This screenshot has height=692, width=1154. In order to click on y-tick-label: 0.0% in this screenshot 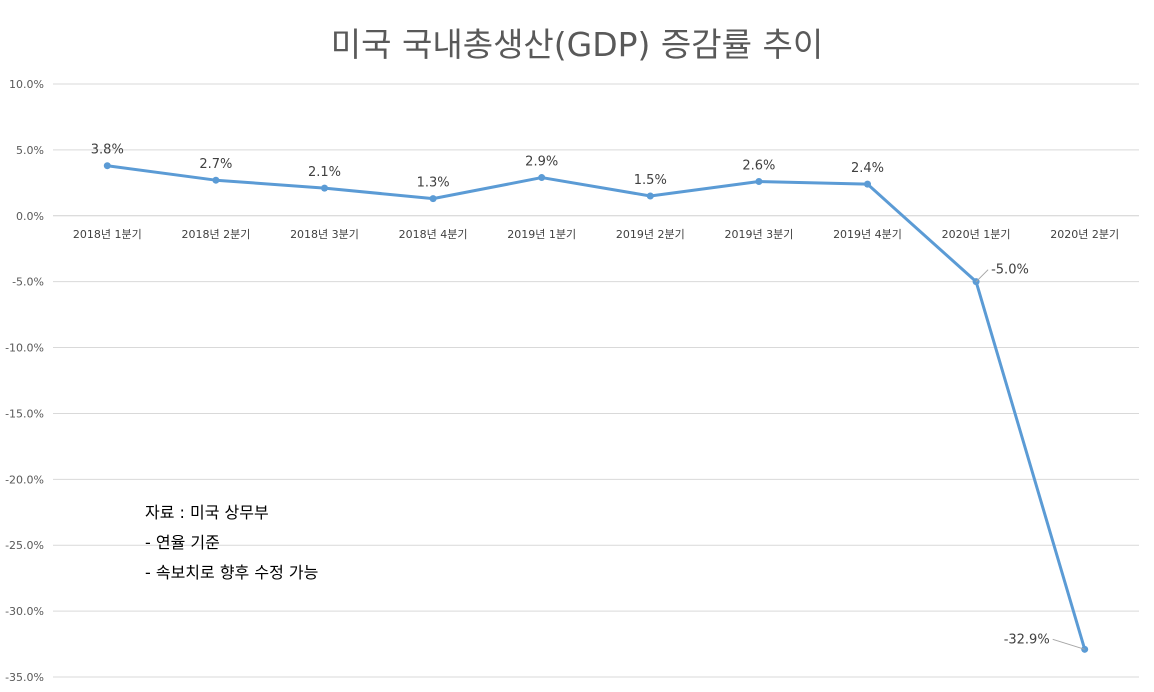, I will do `click(30, 216)`.